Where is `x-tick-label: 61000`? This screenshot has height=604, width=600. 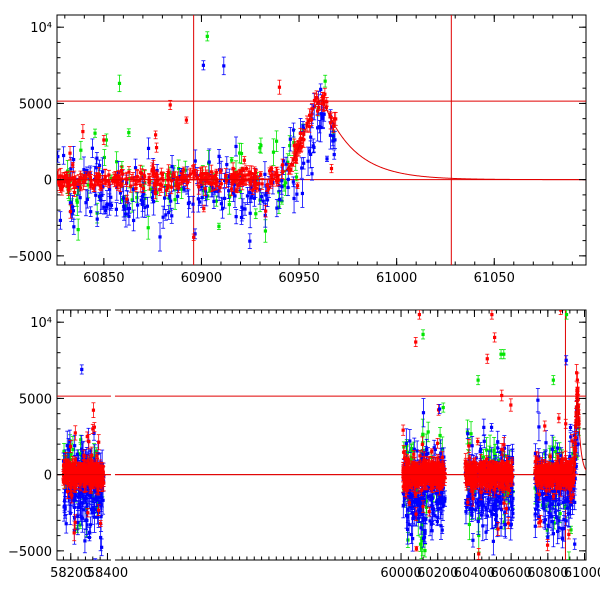 x-tick-label: 61000 is located at coordinates (396, 278).